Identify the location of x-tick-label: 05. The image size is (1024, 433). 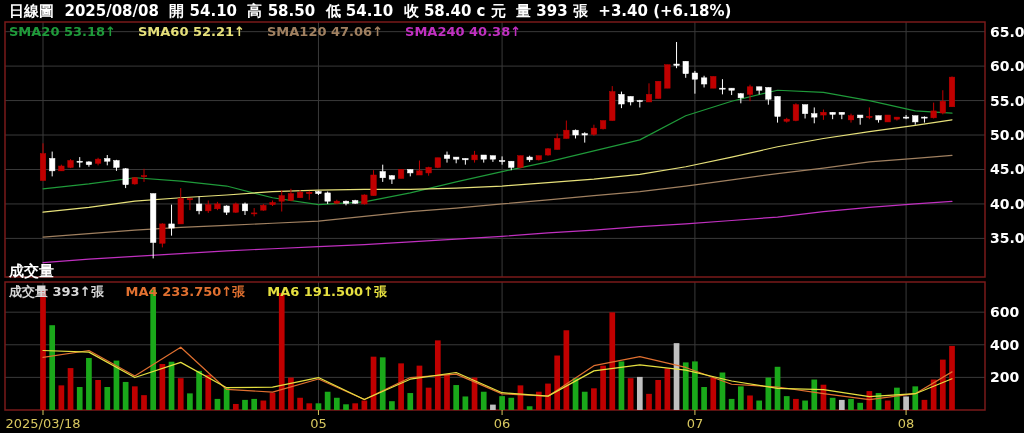
(318, 423).